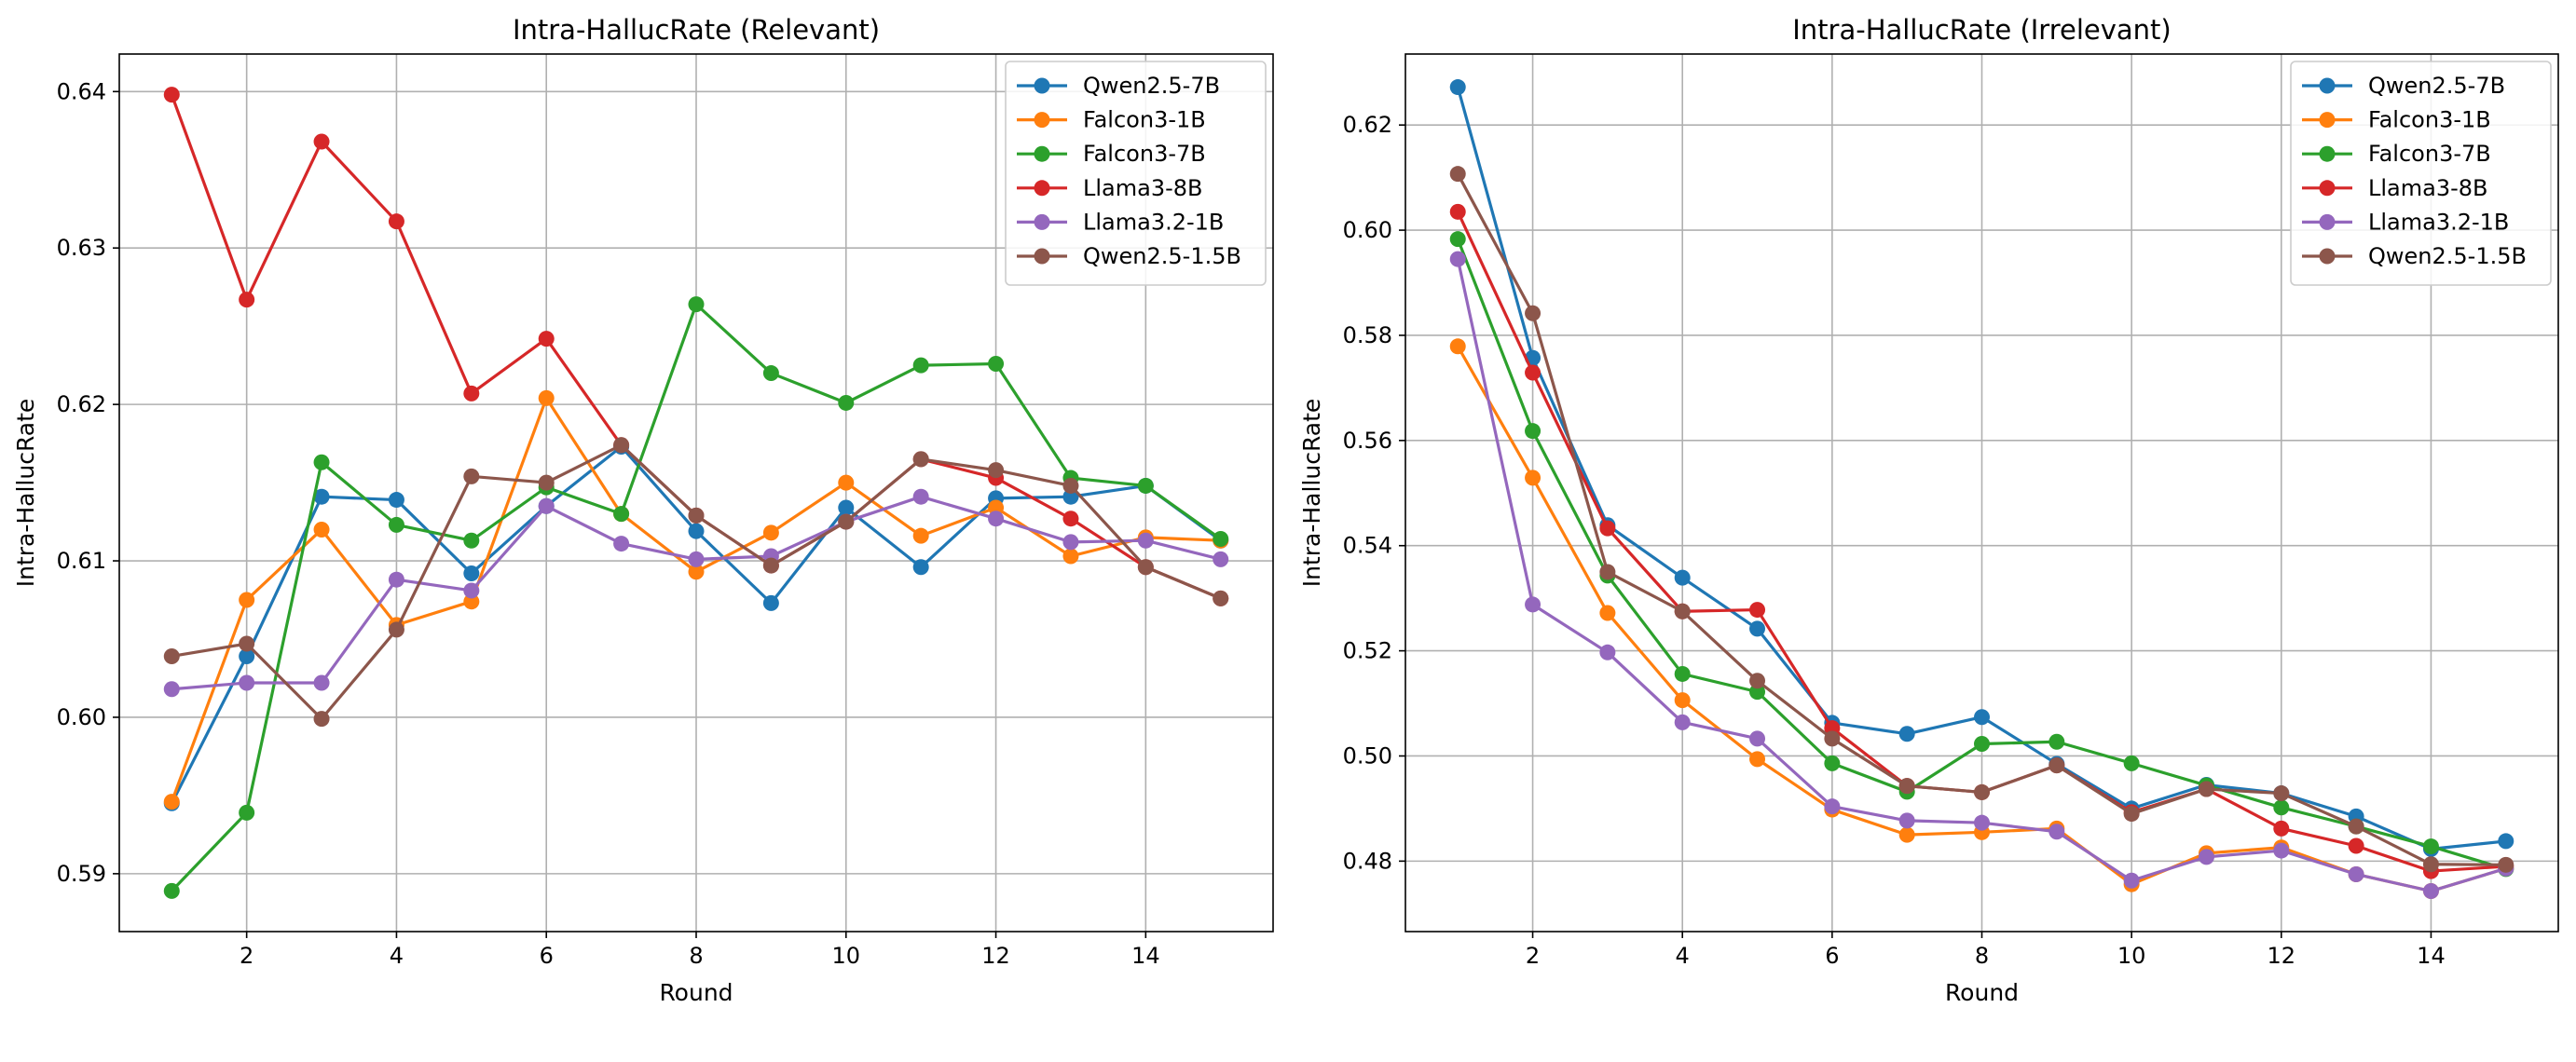  I want to click on legend-item-qwen2-5-1-5b: Qwen2.5-1.5B, so click(1129, 256).